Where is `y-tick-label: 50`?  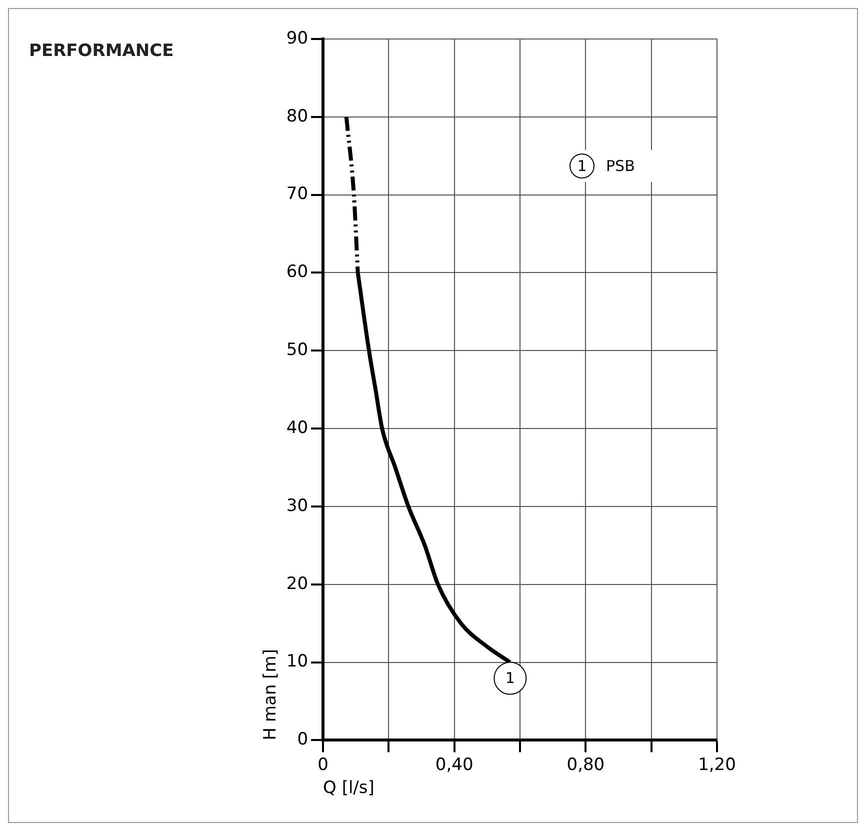
y-tick-label: 50 is located at coordinates (297, 350).